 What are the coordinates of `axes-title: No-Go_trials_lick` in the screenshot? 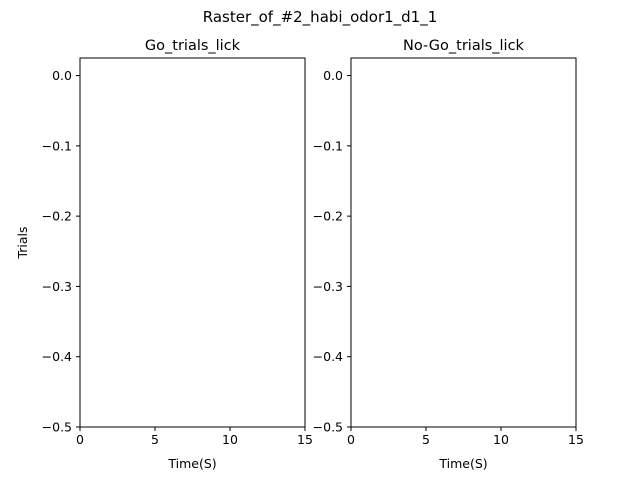 It's located at (464, 46).